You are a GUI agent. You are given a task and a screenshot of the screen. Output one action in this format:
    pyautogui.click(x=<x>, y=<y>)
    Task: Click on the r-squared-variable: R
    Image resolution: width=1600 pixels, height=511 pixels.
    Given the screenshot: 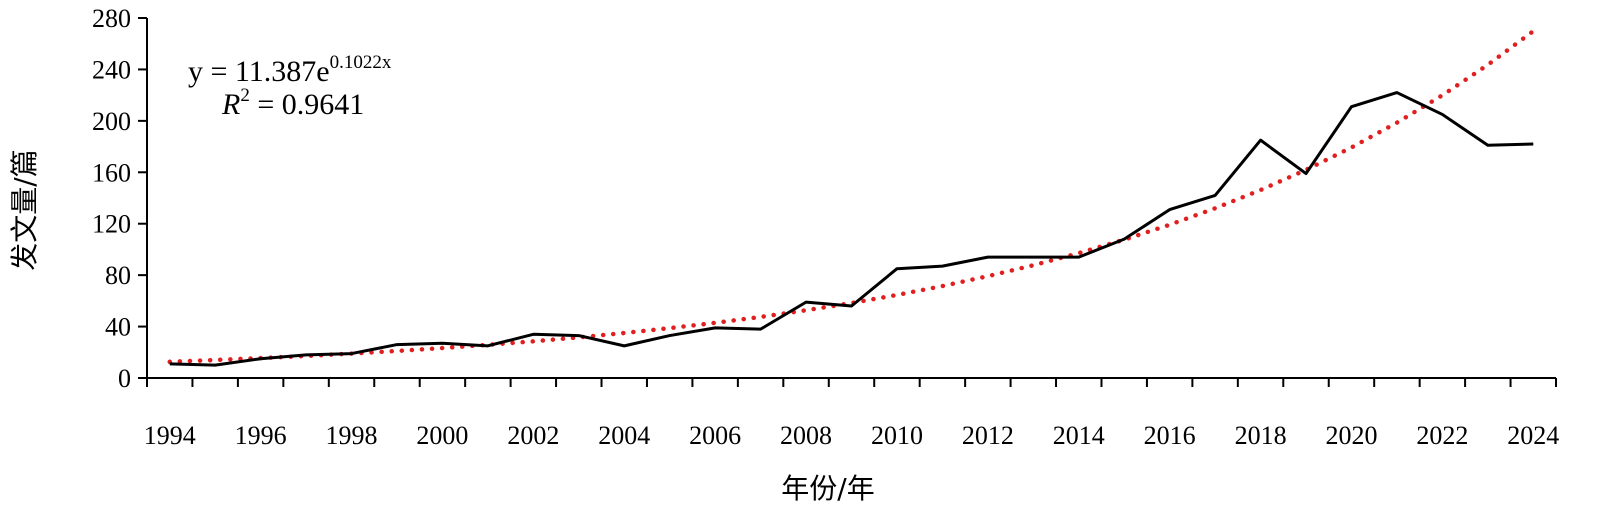 What is the action you would take?
    pyautogui.click(x=230, y=104)
    